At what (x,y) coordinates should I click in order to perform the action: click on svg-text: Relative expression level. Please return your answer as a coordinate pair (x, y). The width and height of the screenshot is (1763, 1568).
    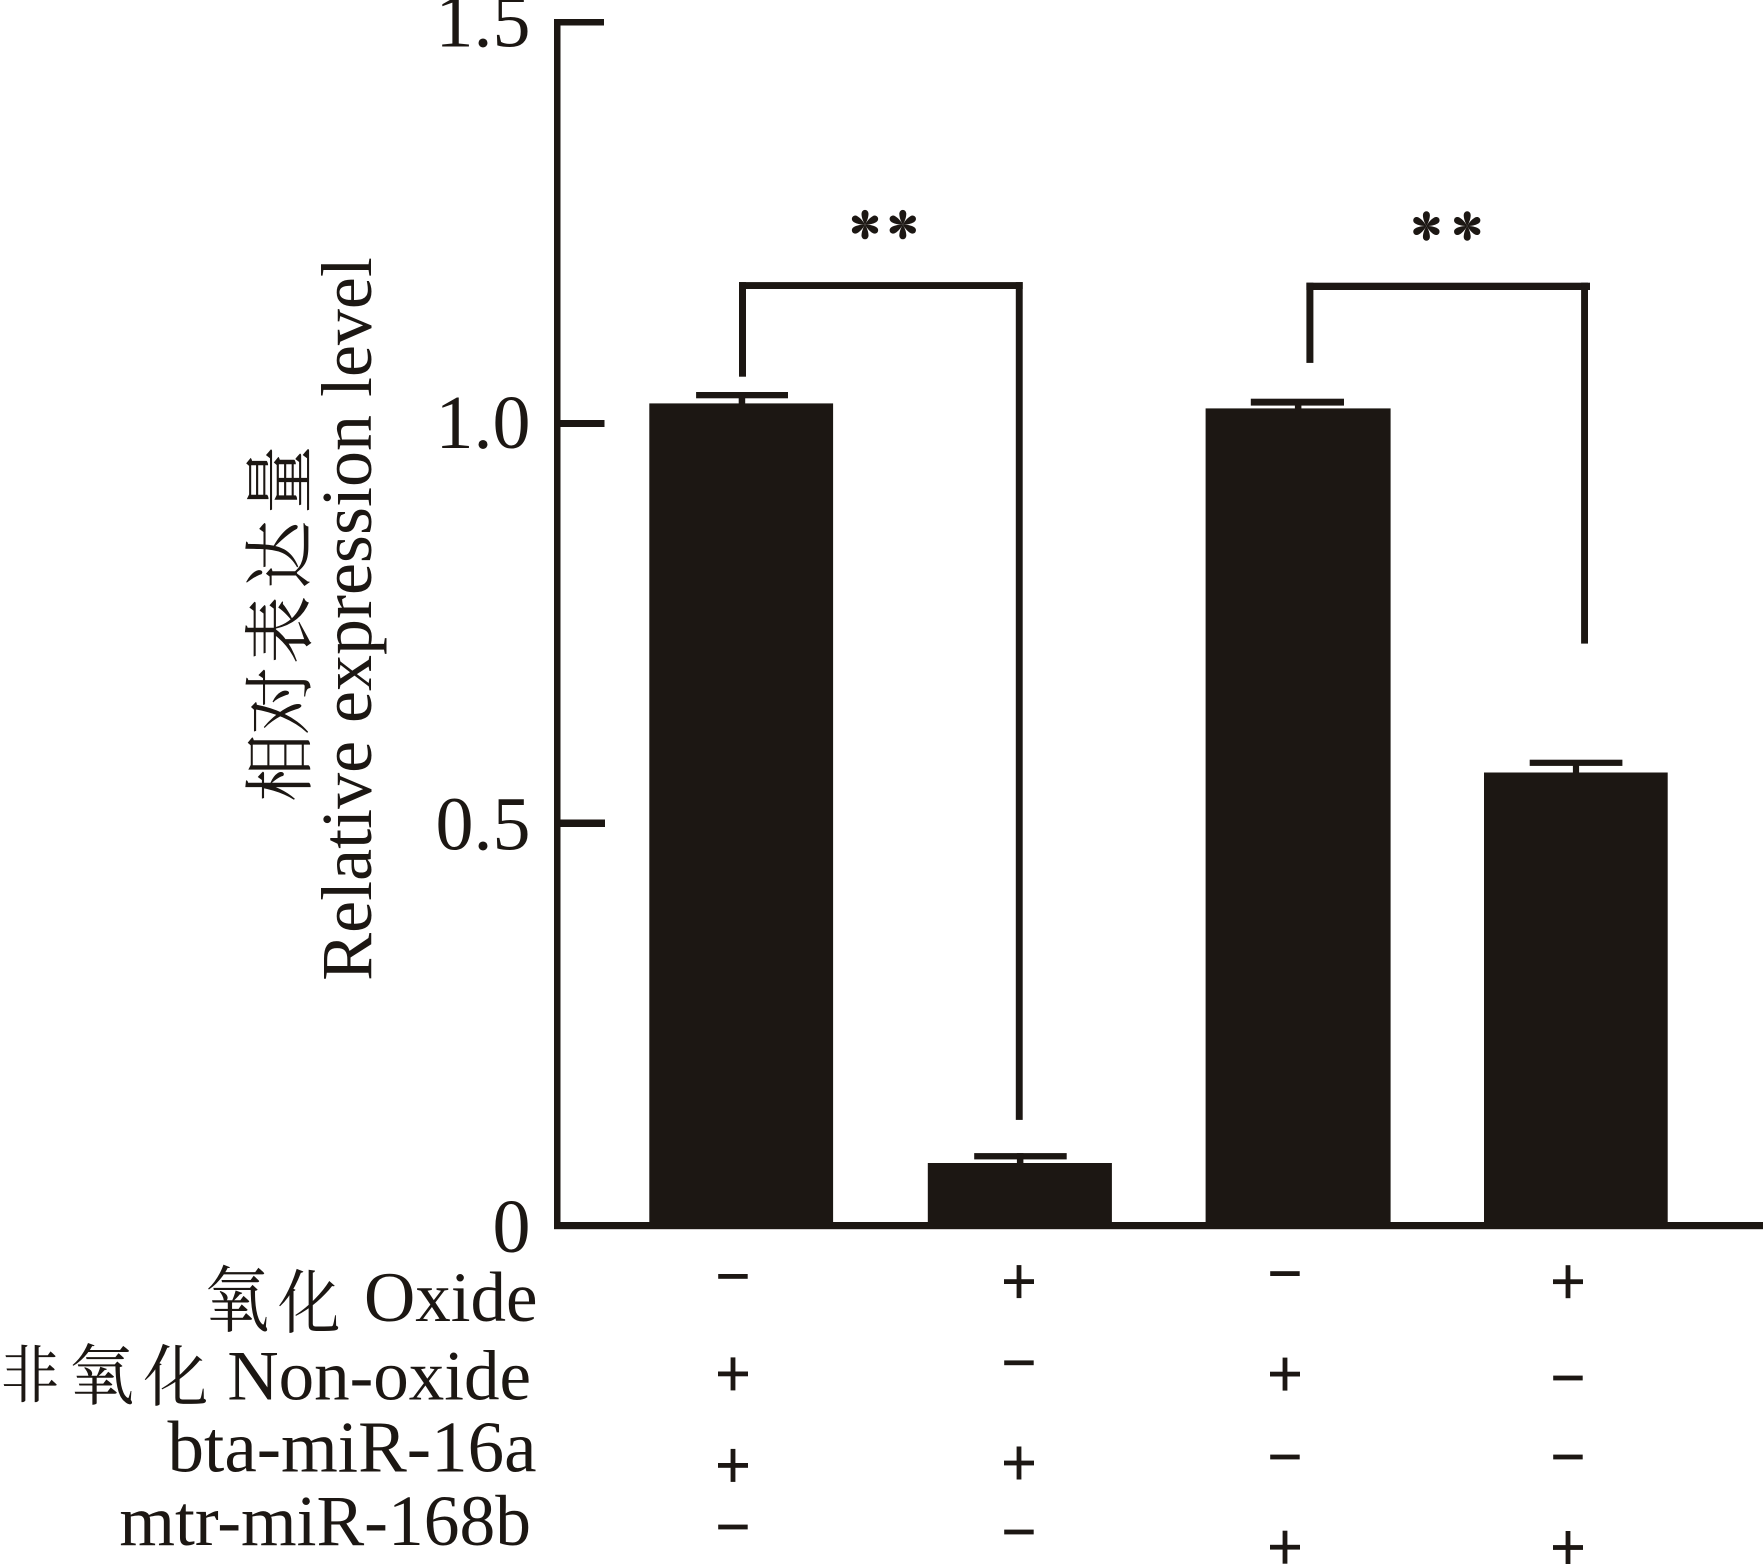
    Looking at the image, I should click on (347, 619).